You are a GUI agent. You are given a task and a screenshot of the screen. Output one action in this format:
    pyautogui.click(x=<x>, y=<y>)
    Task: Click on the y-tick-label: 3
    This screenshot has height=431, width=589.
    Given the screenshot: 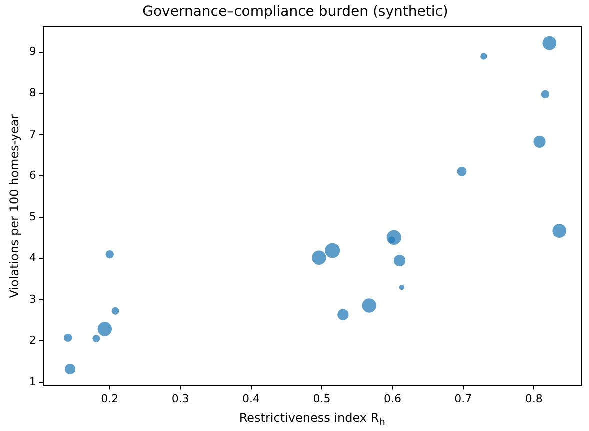 What is the action you would take?
    pyautogui.click(x=32, y=299)
    